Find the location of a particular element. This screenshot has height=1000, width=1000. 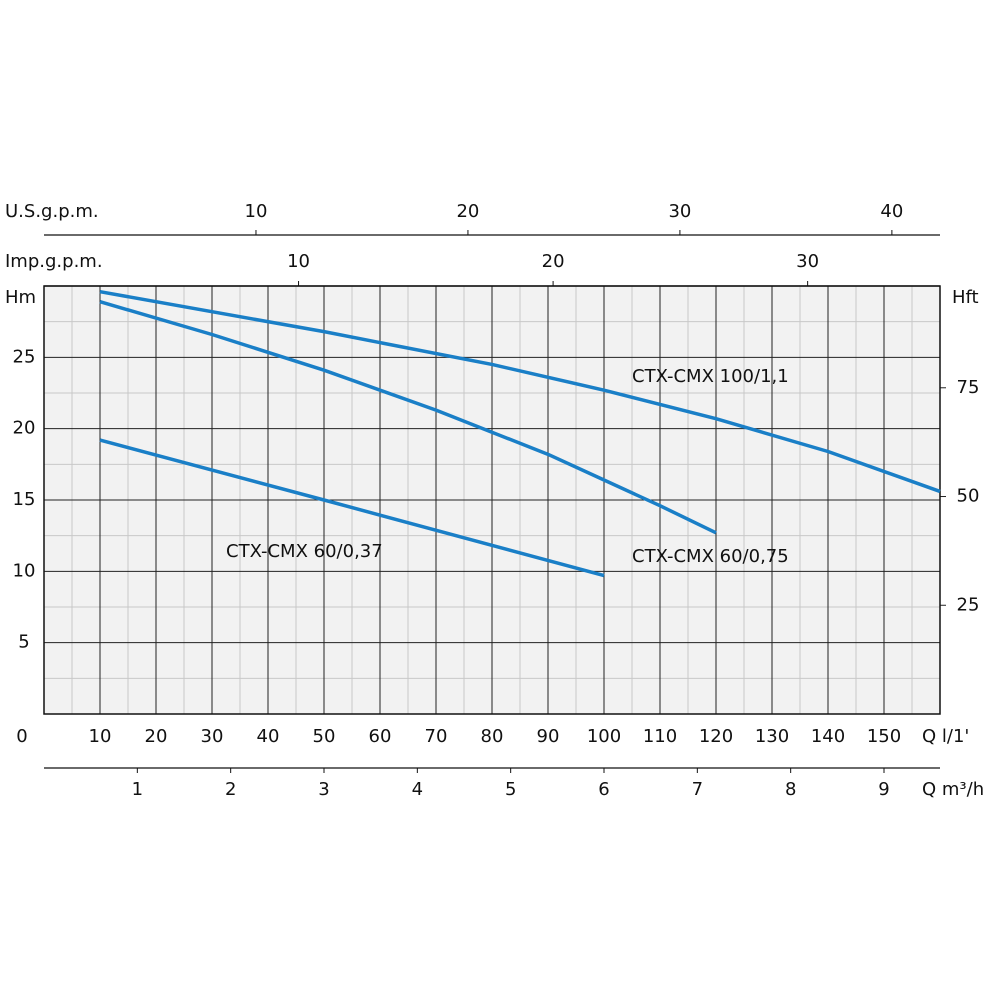

secondary-axis-label: Q m³/h is located at coordinates (953, 789).